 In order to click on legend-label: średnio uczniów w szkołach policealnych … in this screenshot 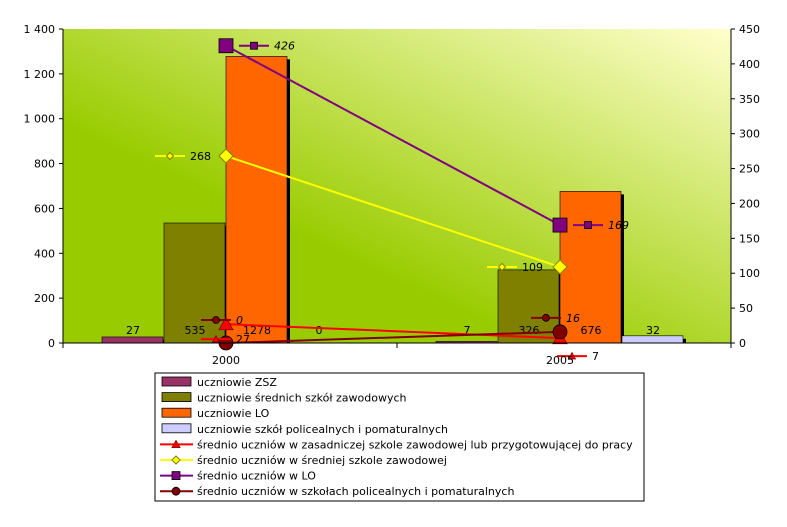, I will do `click(355, 491)`.